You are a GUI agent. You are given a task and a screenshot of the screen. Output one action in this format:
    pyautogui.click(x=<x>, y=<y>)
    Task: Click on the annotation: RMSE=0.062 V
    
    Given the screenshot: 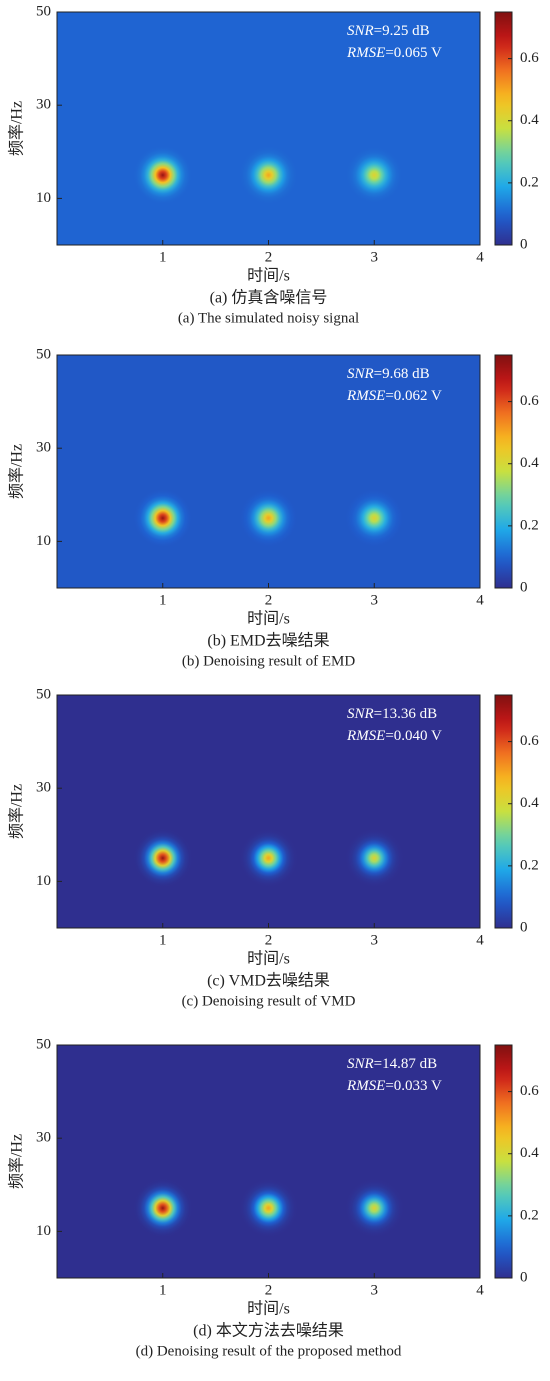 What is the action you would take?
    pyautogui.click(x=394, y=396)
    